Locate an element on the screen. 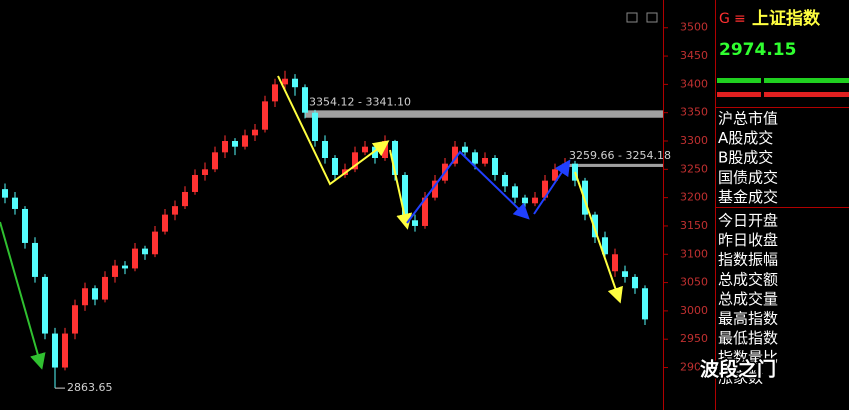  y-tick-label: 3000 is located at coordinates (694, 310).